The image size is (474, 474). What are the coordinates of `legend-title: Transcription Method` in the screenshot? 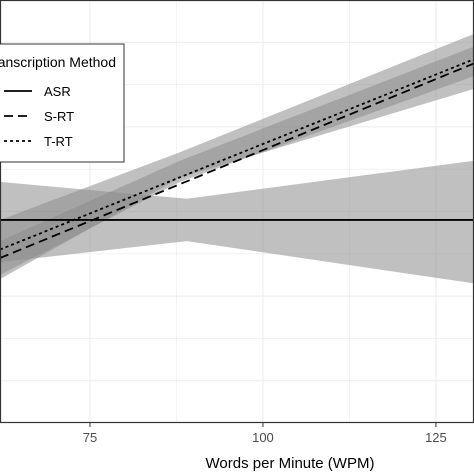 It's located at (58, 62).